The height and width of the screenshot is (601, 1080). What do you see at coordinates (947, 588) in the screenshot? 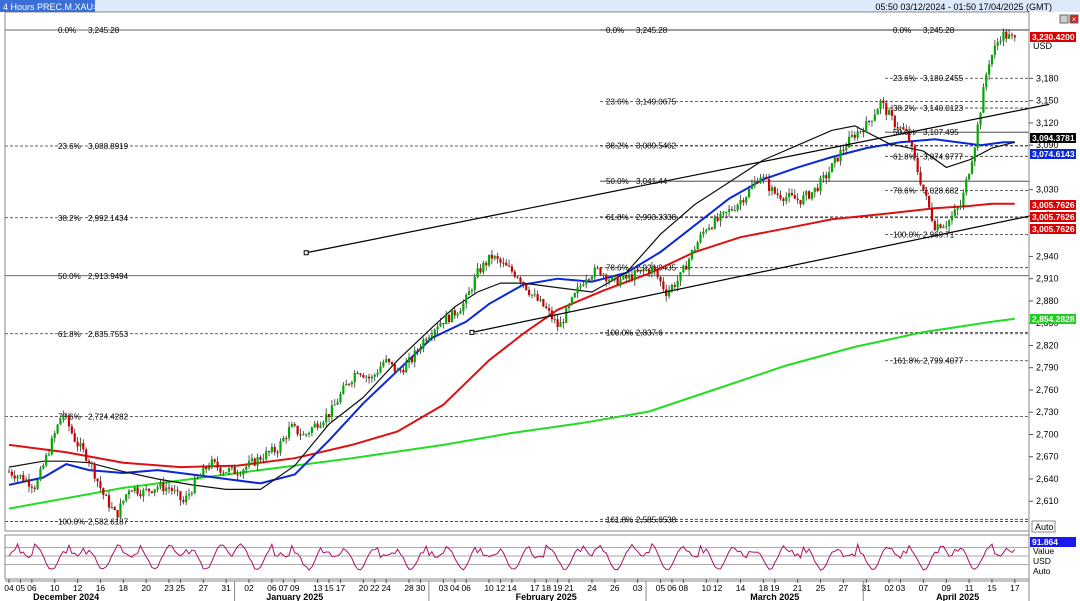
I see `x-tick-label: 09` at bounding box center [947, 588].